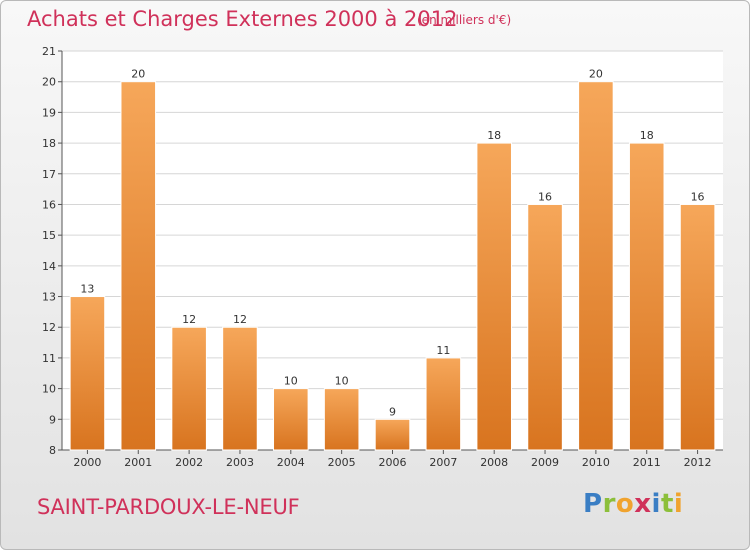  Describe the element at coordinates (596, 266) in the screenshot. I see `bar-2010` at that location.